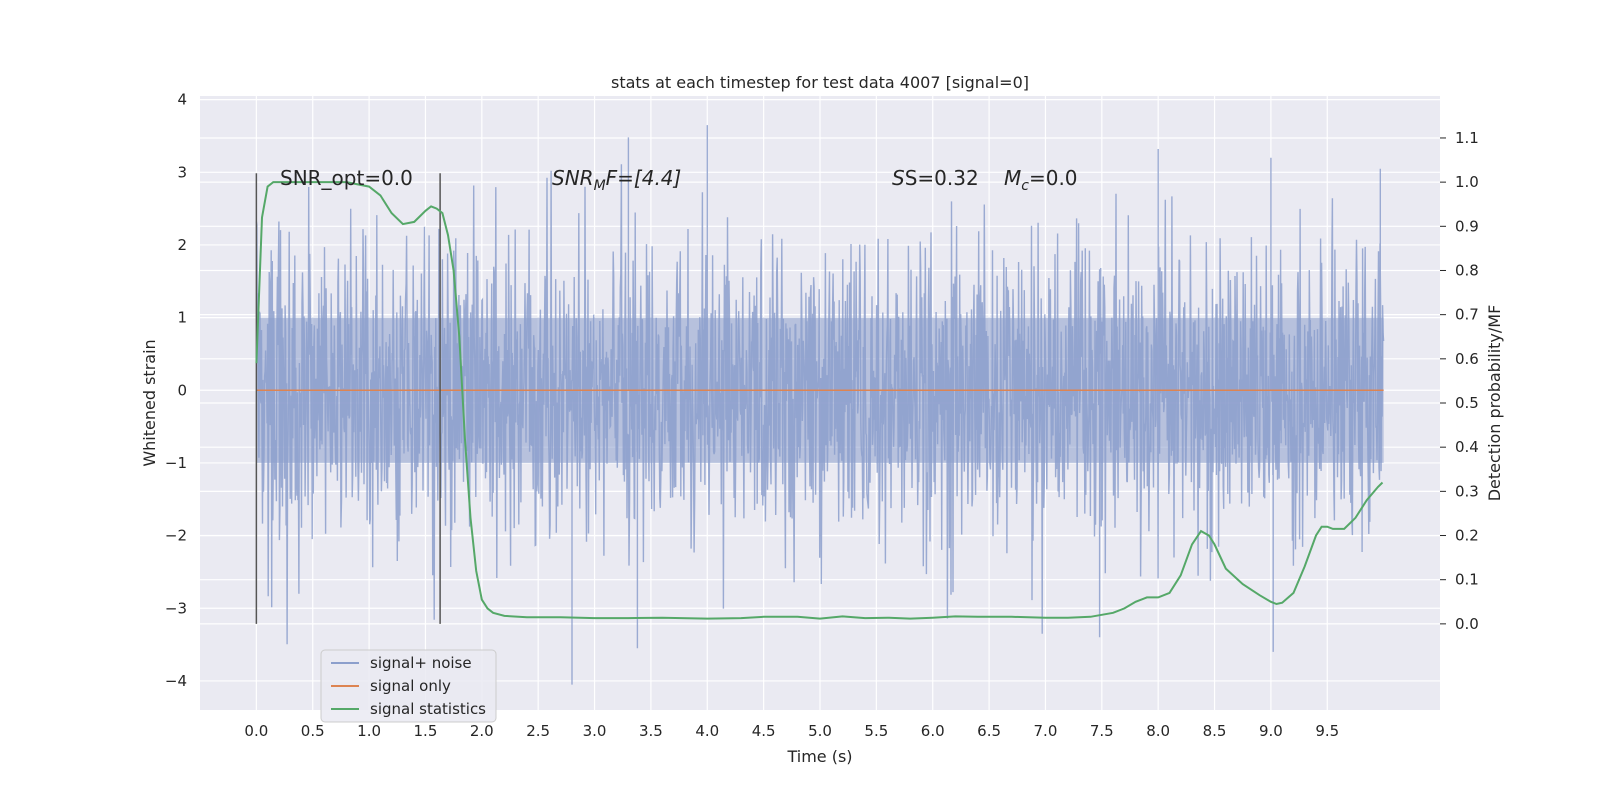 This screenshot has width=1600, height=800. Describe the element at coordinates (933, 731) in the screenshot. I see `x-tick-label: 6.0` at that location.